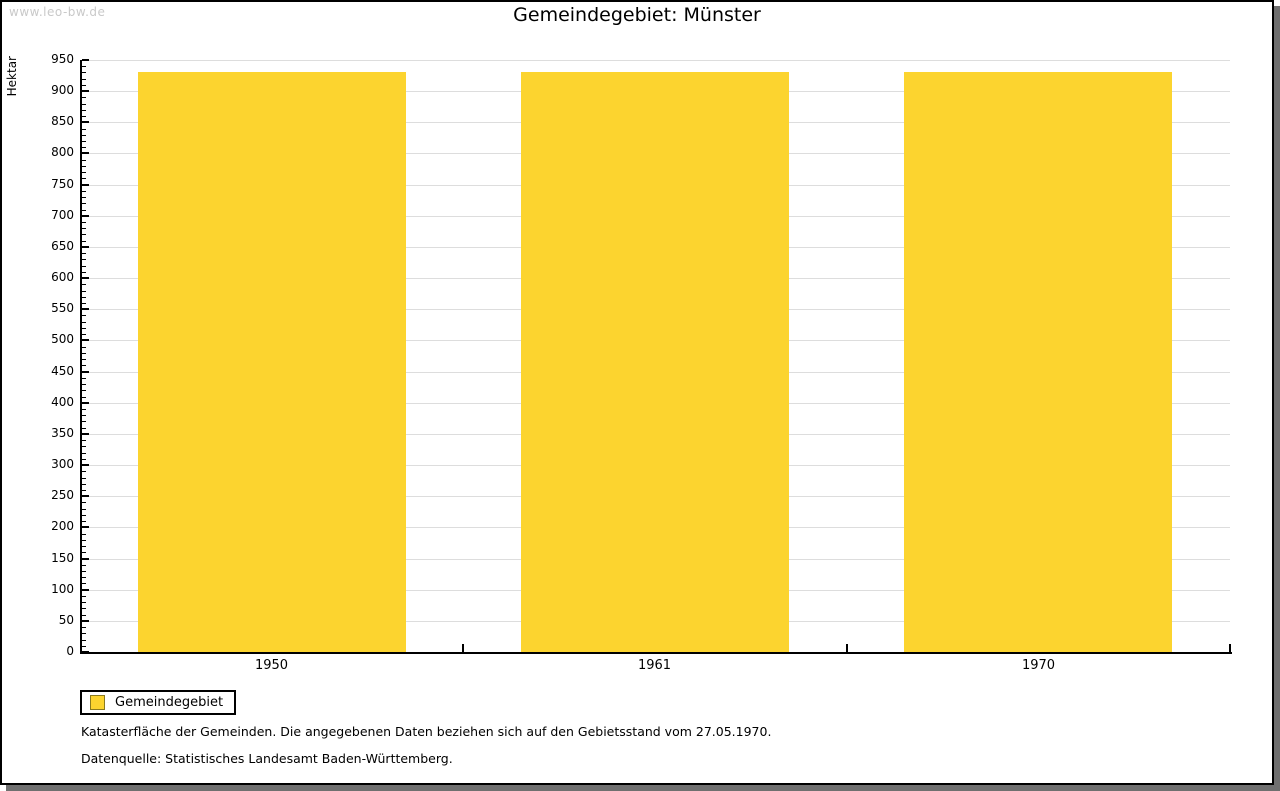 The width and height of the screenshot is (1280, 791). Describe the element at coordinates (66, 620) in the screenshot. I see `y-tick-label: 50` at that location.